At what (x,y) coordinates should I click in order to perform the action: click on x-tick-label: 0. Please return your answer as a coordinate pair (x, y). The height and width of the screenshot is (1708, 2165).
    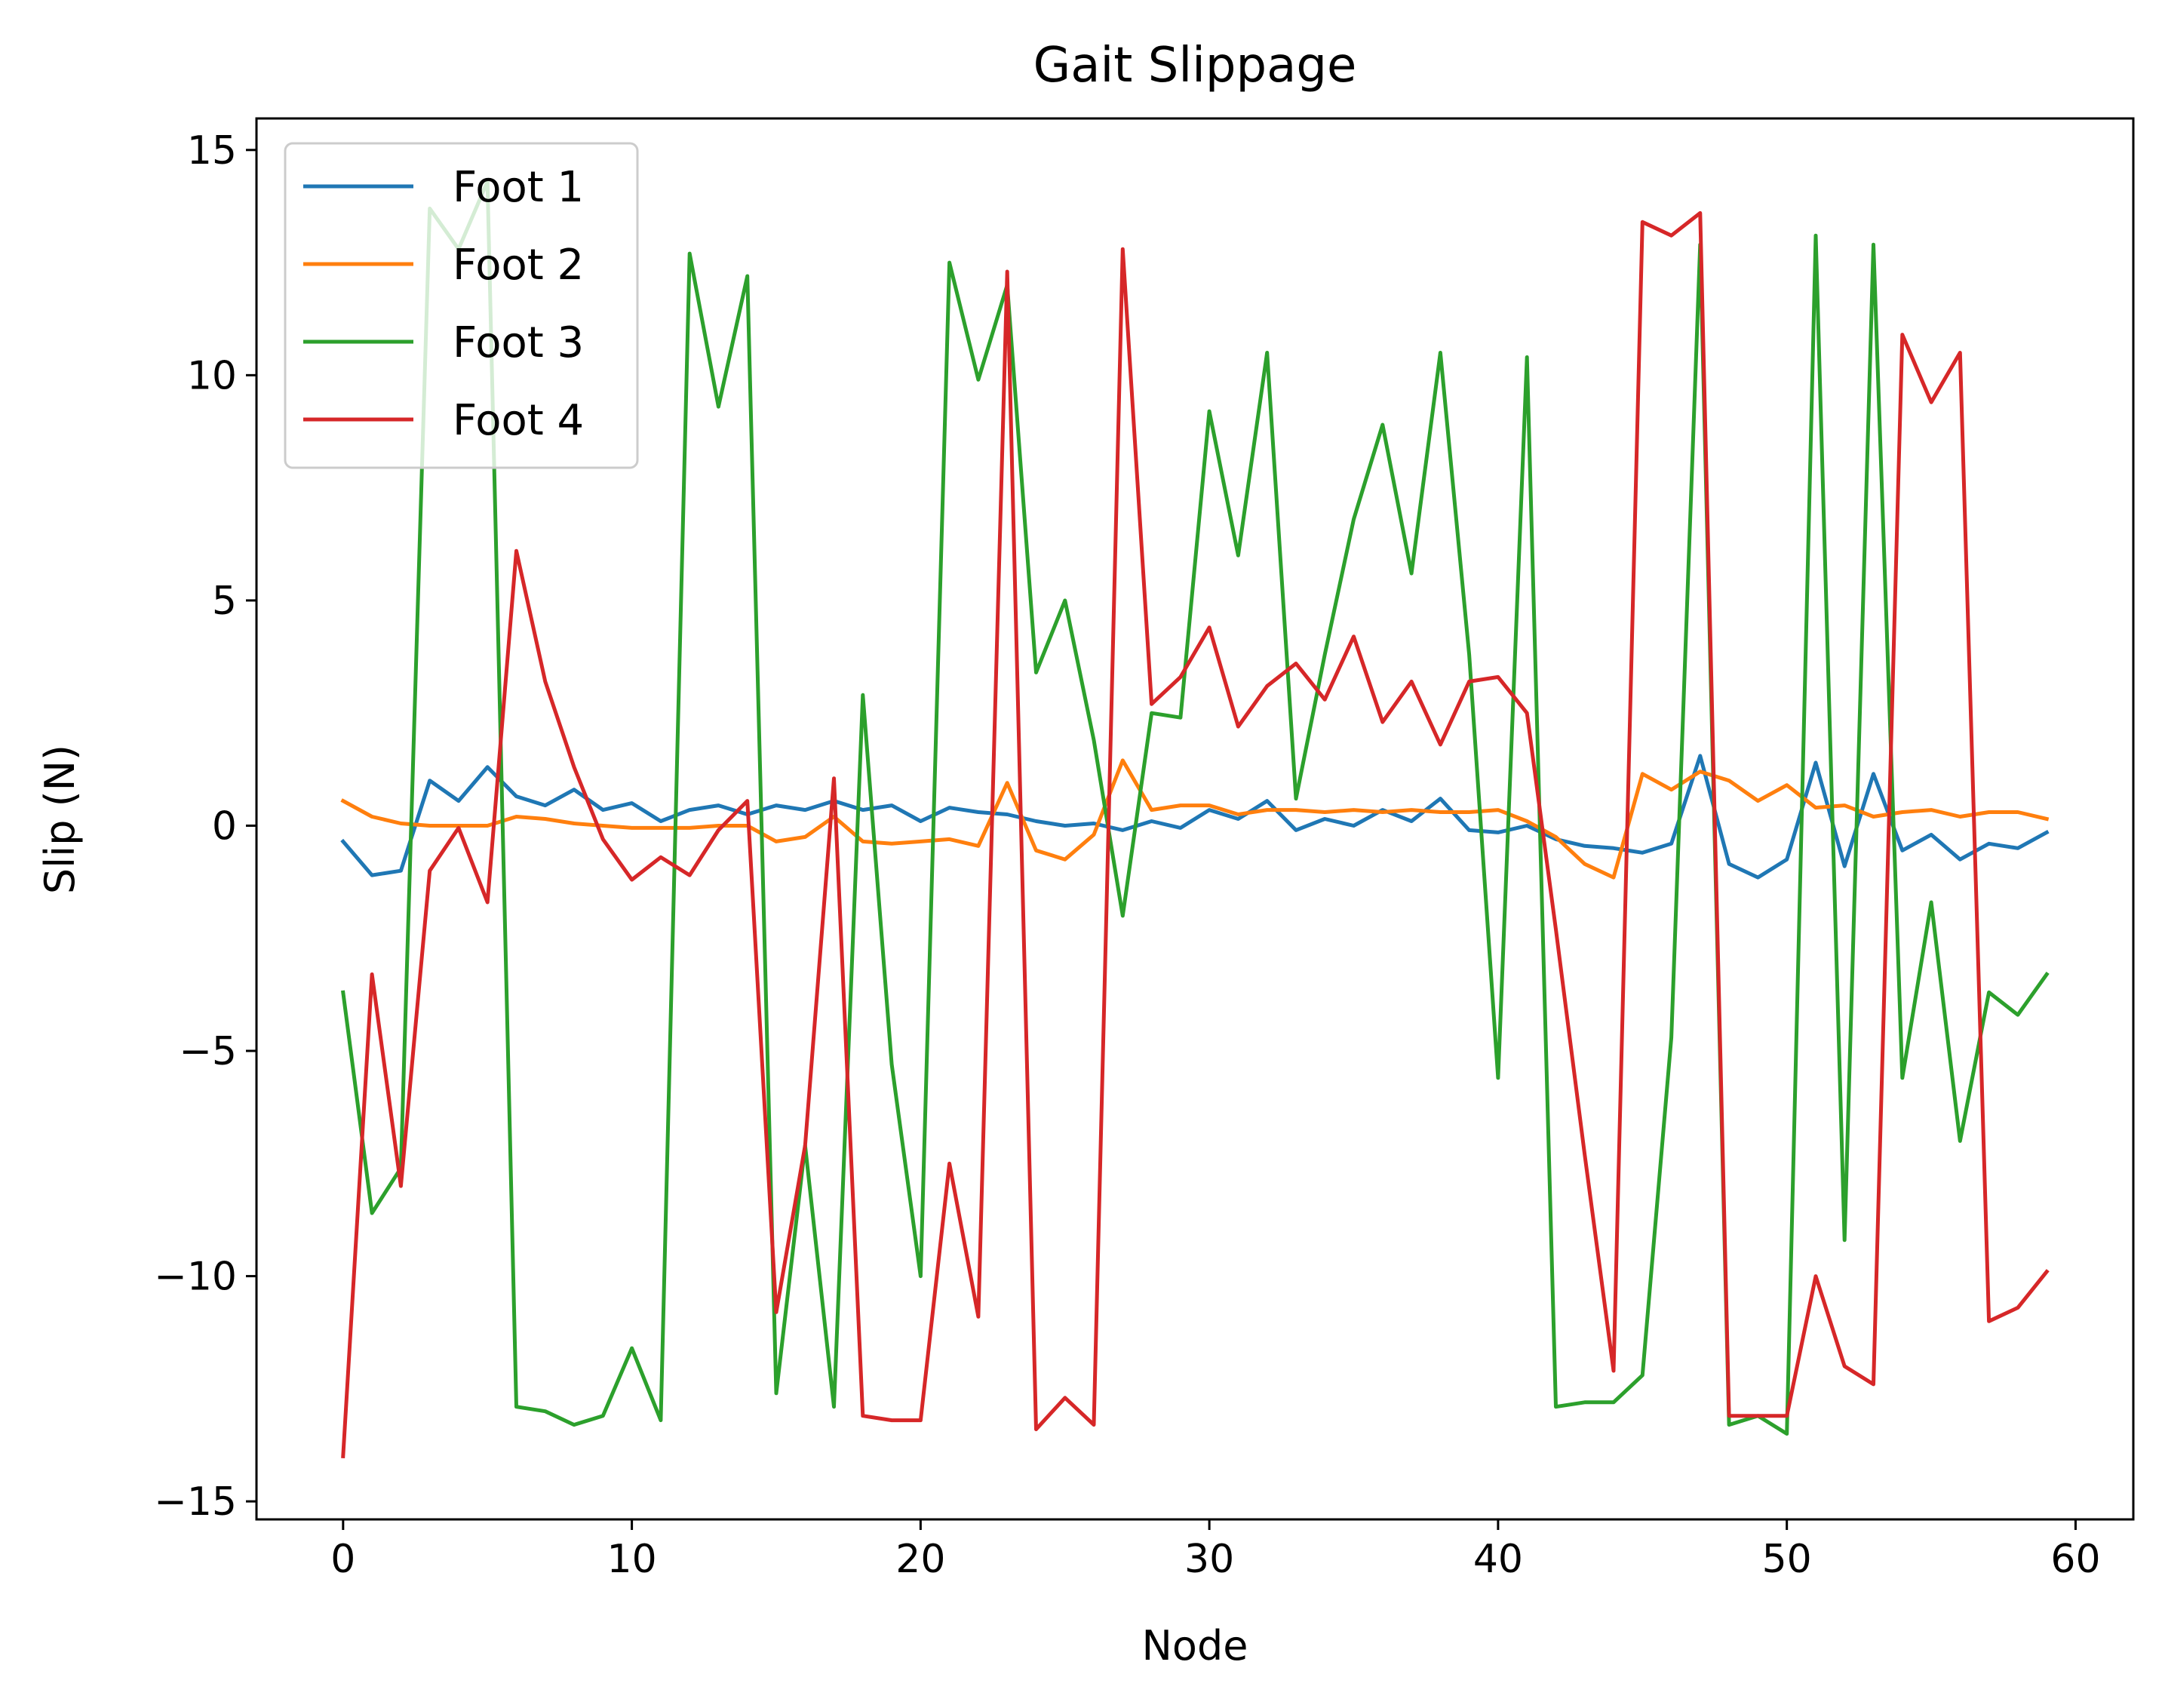
    Looking at the image, I should click on (342, 1559).